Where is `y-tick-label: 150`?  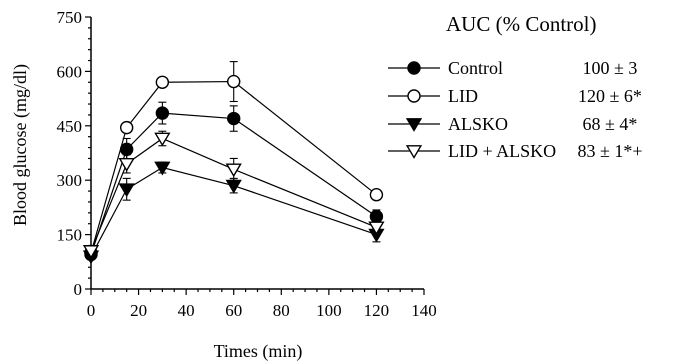
y-tick-label: 150 is located at coordinates (70, 235).